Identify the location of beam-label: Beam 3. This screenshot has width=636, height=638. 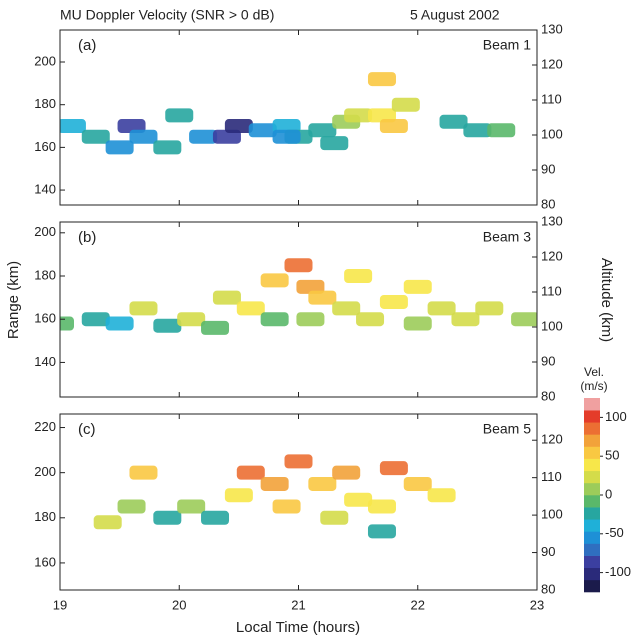
(507, 237).